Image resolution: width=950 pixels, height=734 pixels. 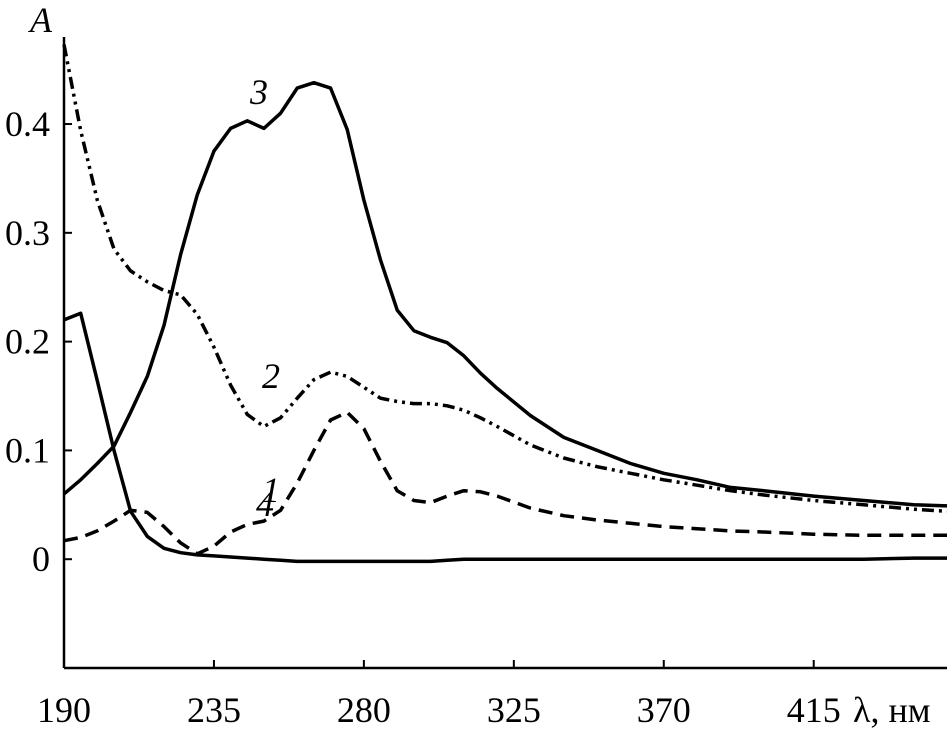 What do you see at coordinates (271, 490) in the screenshot?
I see `series-label: 1` at bounding box center [271, 490].